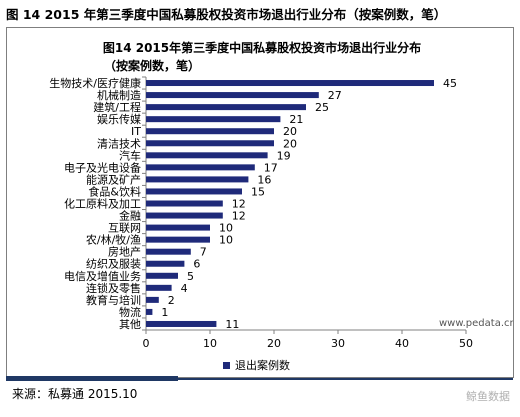 The height and width of the screenshot is (417, 520). Describe the element at coordinates (232, 324) in the screenshot. I see `data-label: 11` at that location.